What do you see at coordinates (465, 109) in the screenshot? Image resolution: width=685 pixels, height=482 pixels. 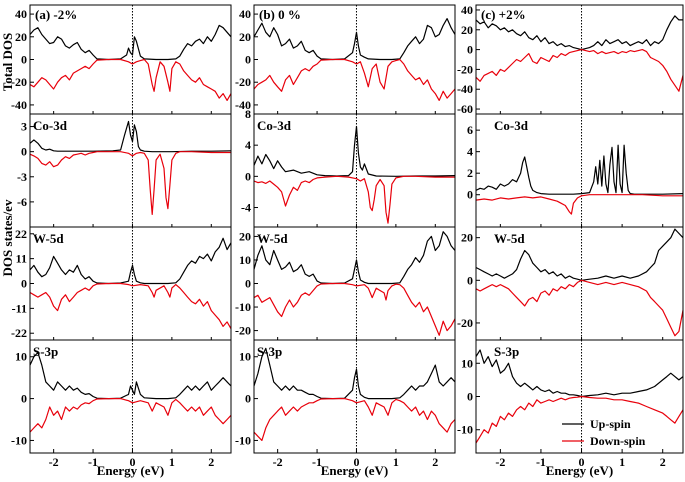 I see `y-tick-label: -60` at bounding box center [465, 109].